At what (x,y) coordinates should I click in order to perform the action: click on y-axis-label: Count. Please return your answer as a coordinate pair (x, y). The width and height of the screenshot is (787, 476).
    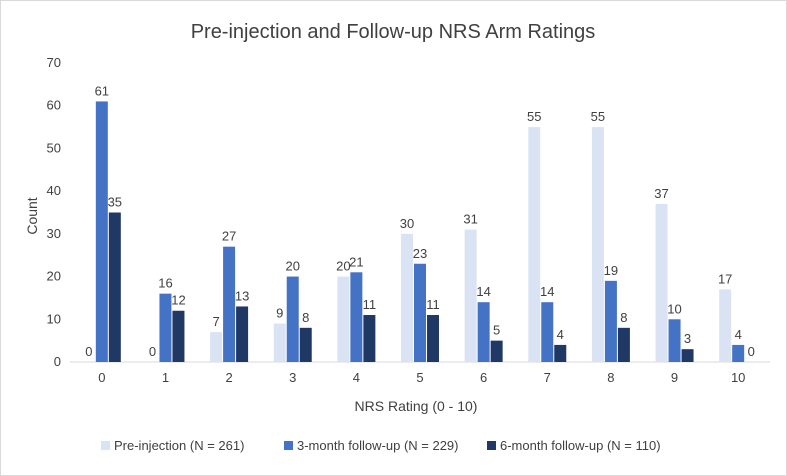
    Looking at the image, I should click on (32, 215).